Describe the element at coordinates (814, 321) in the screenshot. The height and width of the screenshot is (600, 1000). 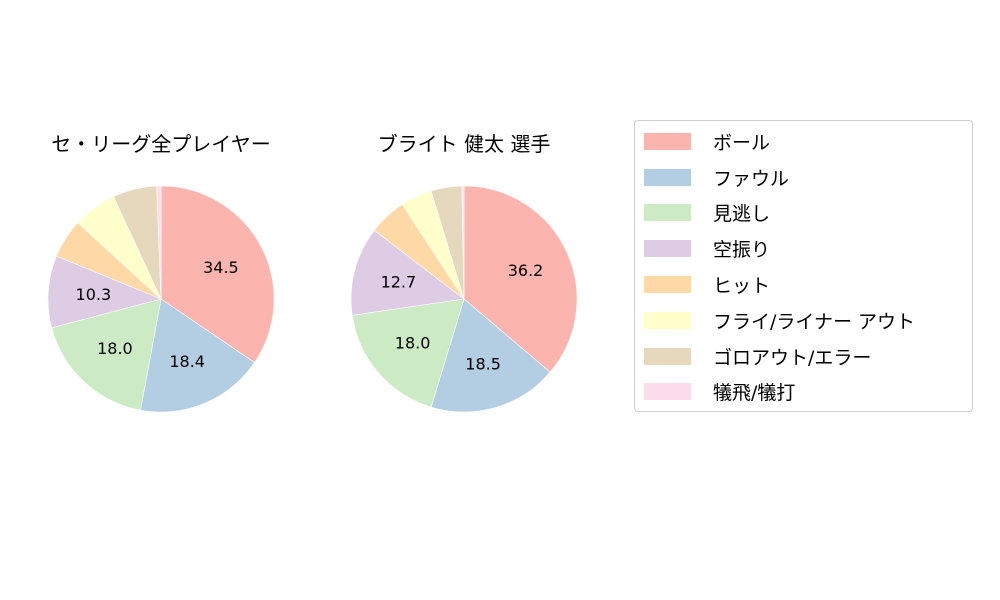
I see `legend-label: フライ/ライナー アウト` at that location.